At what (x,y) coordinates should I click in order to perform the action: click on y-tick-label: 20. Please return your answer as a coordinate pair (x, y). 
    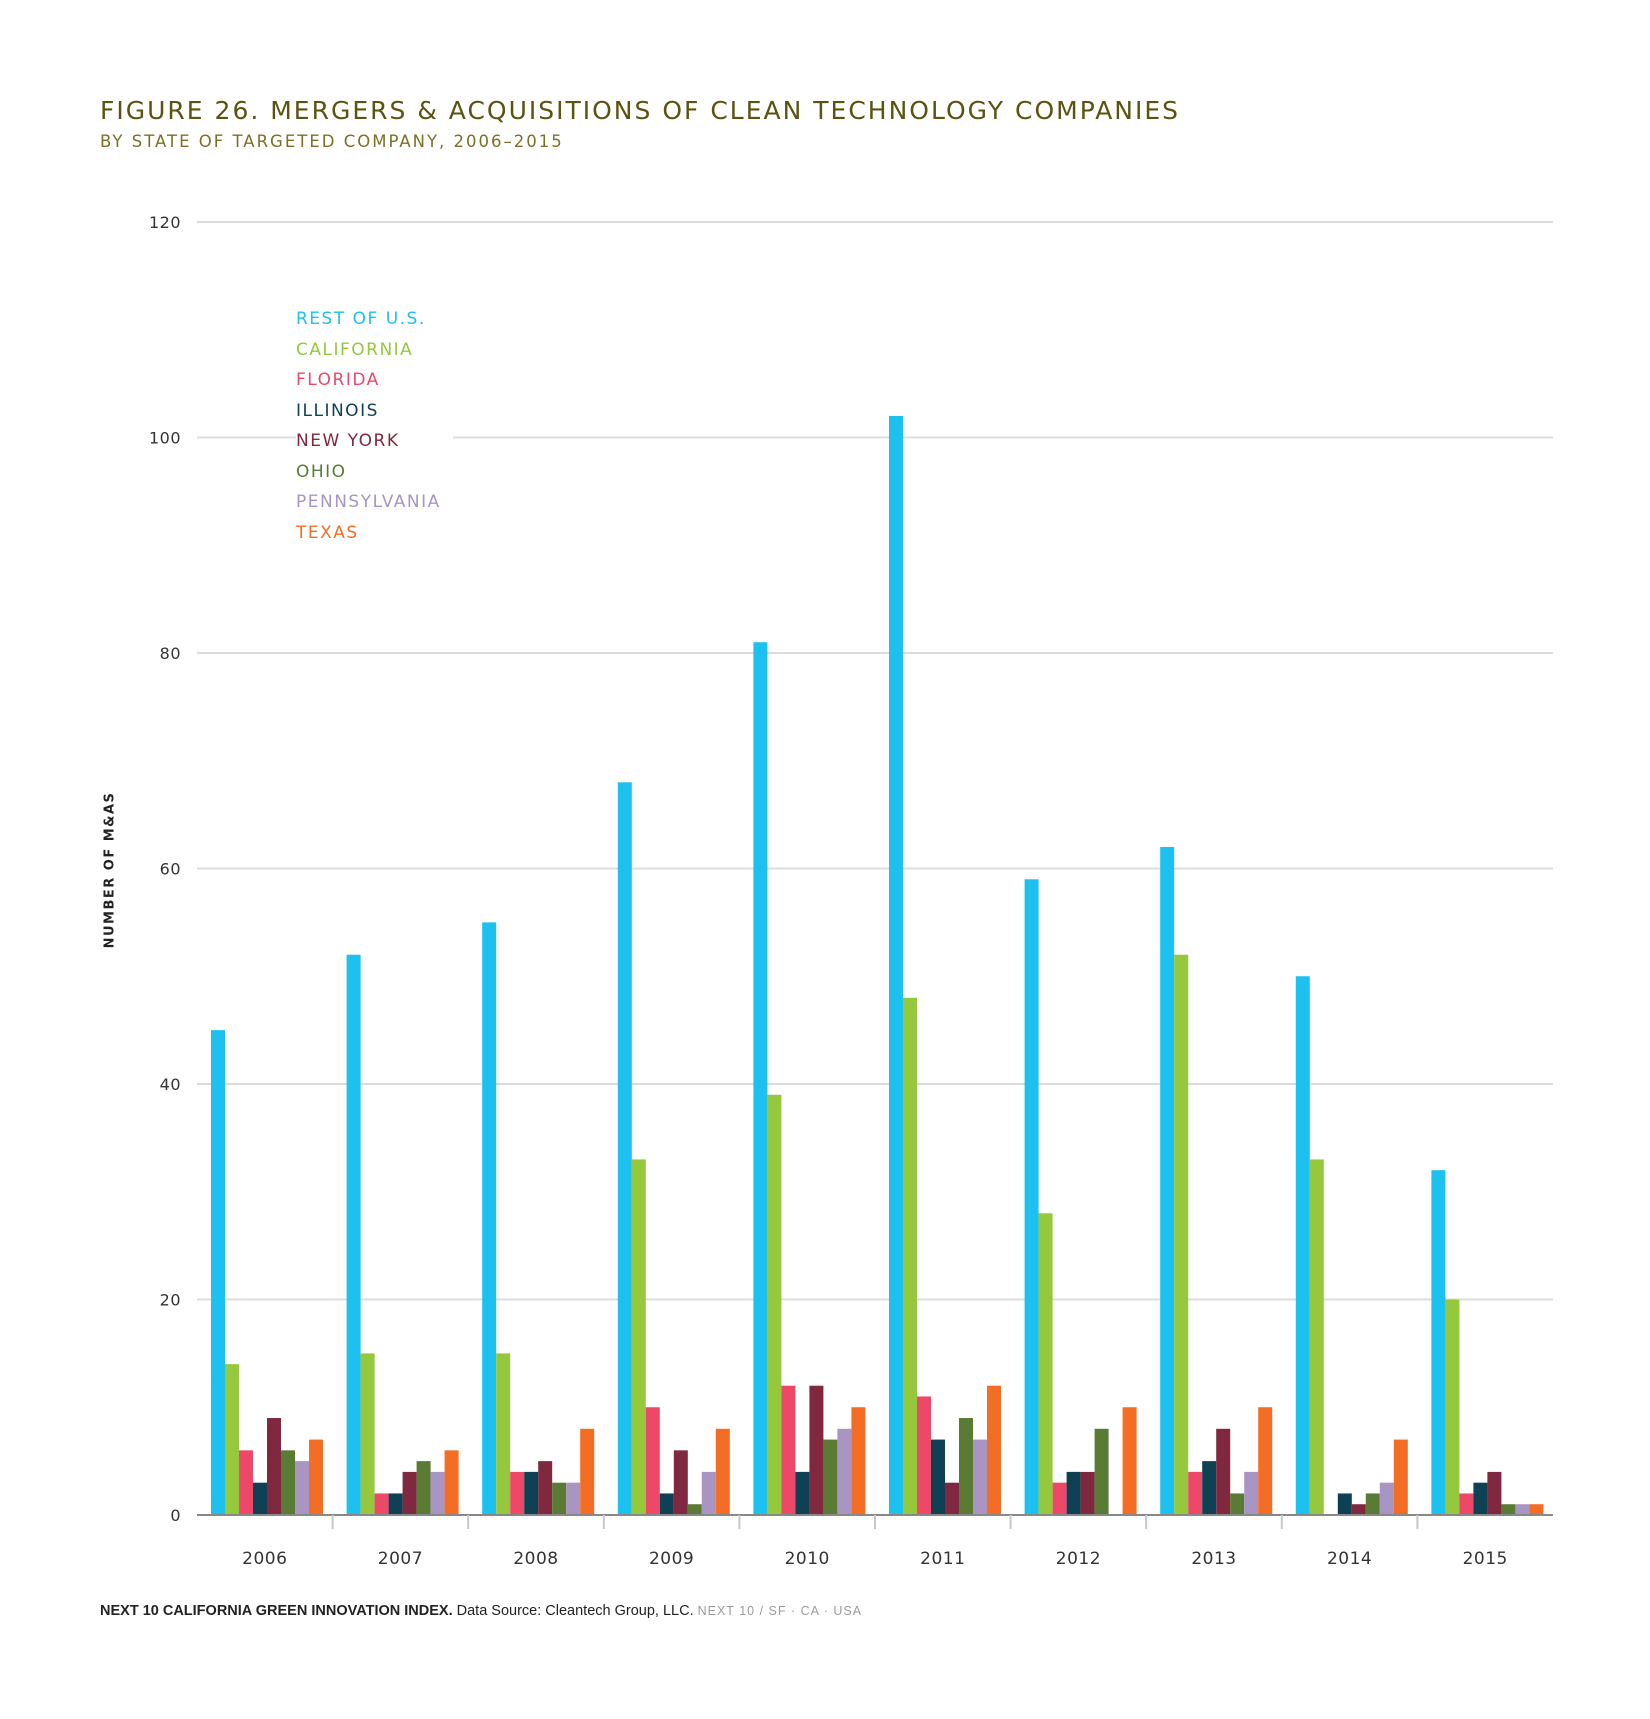
    Looking at the image, I should click on (170, 1300).